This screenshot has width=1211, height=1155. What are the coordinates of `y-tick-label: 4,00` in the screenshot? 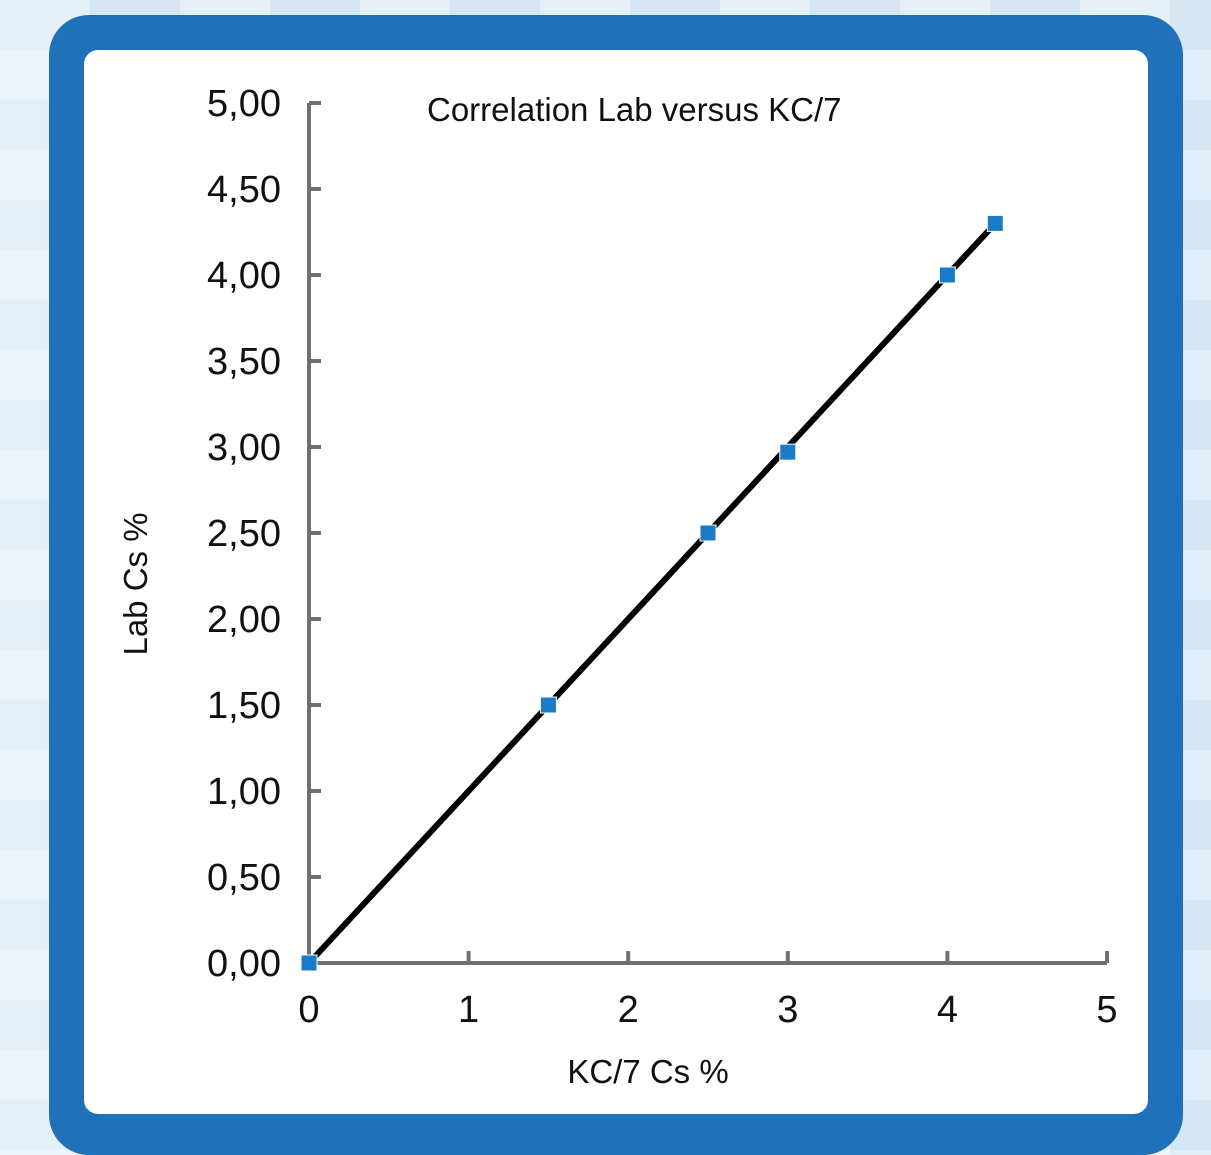 It's located at (244, 276).